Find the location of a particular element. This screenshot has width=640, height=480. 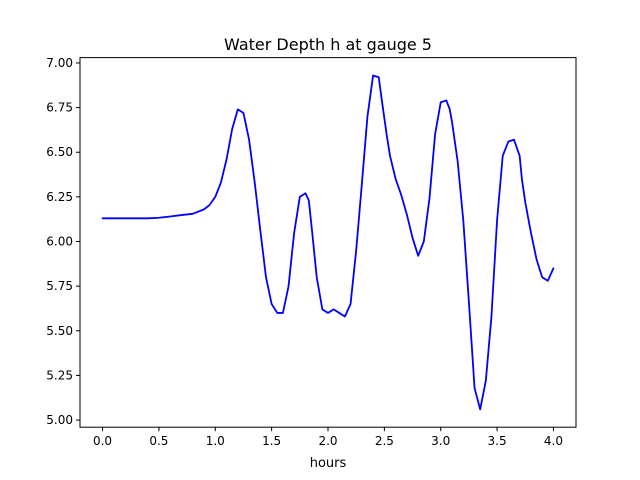

y-tick-label: 5.75 is located at coordinates (59, 286).